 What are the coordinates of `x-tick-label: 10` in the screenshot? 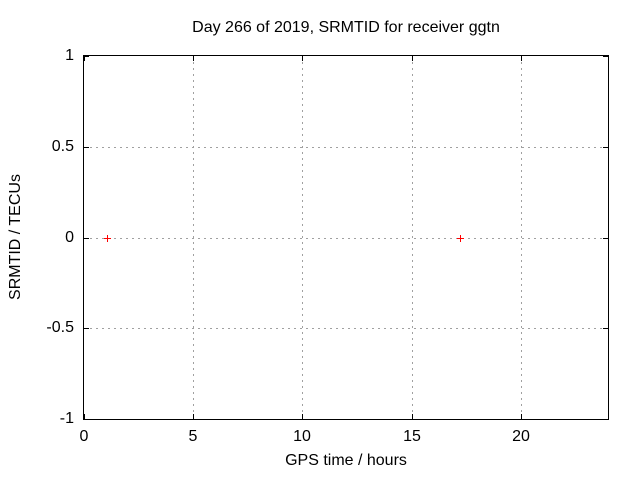 It's located at (302, 436).